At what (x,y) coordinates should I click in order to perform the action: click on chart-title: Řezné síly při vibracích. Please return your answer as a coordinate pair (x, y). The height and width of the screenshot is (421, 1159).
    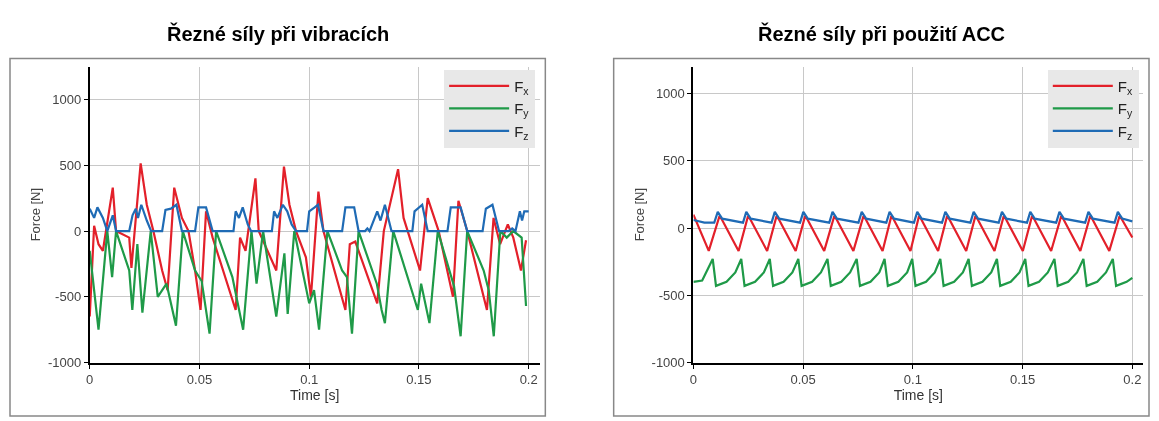
    Looking at the image, I should click on (278, 33).